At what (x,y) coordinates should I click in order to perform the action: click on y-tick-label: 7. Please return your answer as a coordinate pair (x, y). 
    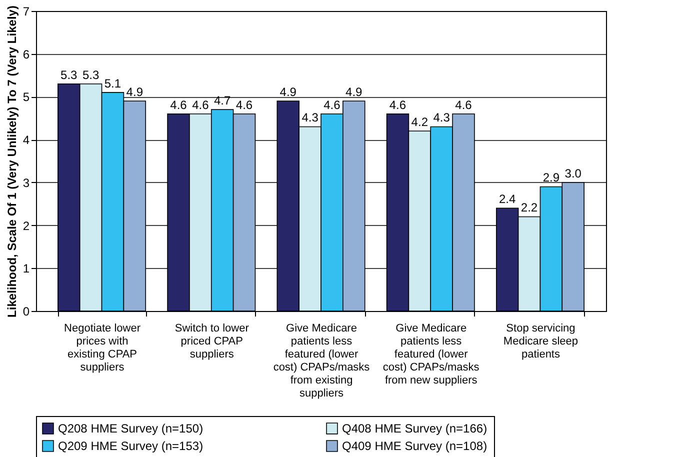
    Looking at the image, I should click on (26, 11).